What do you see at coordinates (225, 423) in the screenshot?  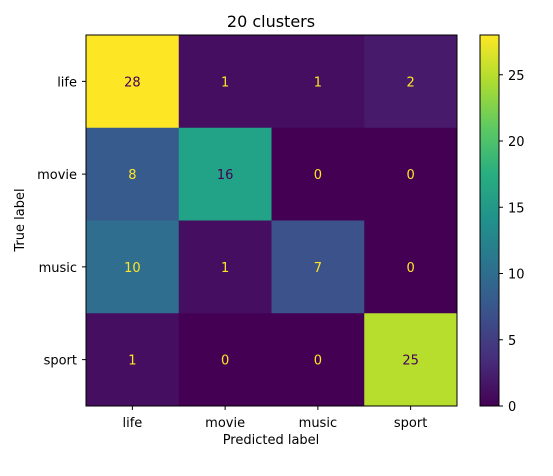 I see `x-tick-label: movie` at bounding box center [225, 423].